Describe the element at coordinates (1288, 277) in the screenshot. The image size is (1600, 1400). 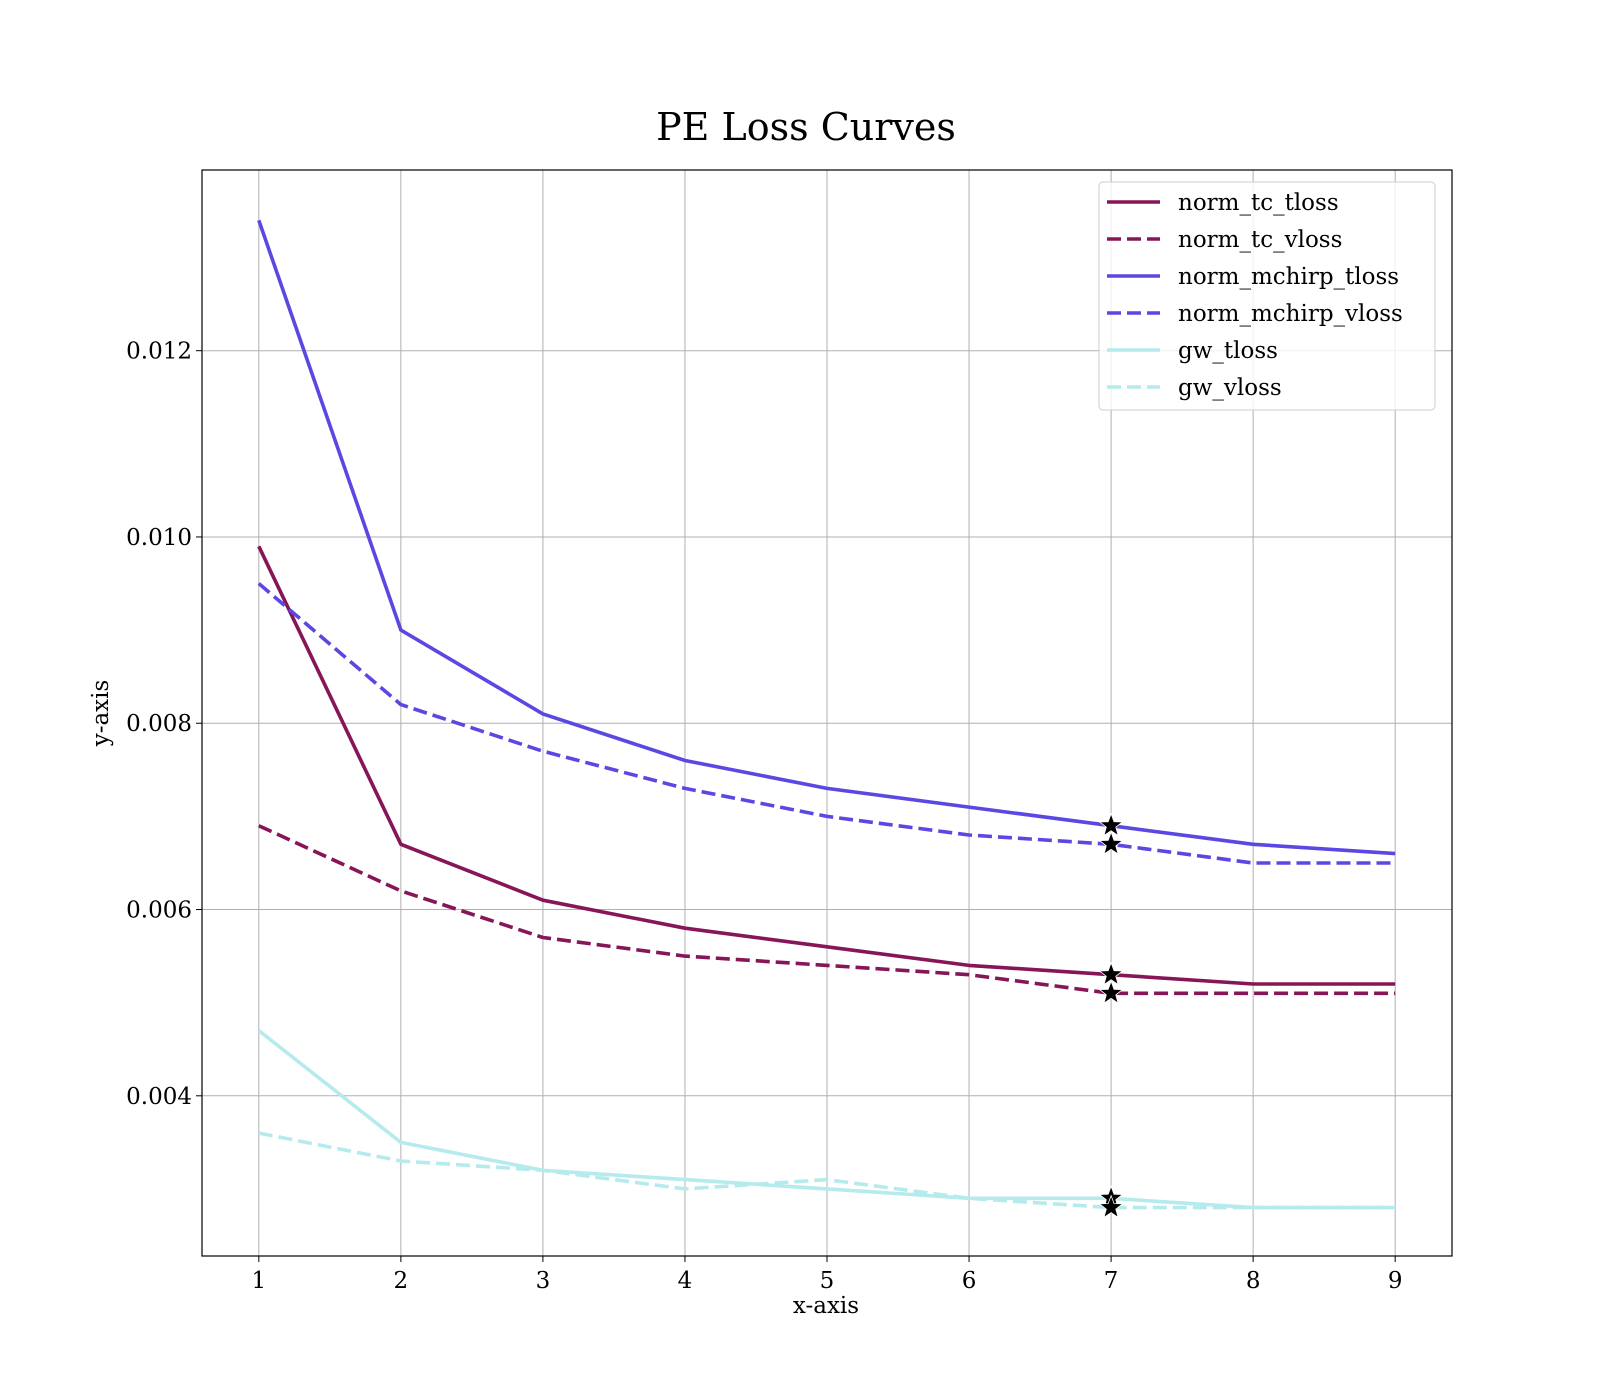
I see `legend-label-norm_mchirp_tloss: norm_mchirp_tloss` at that location.